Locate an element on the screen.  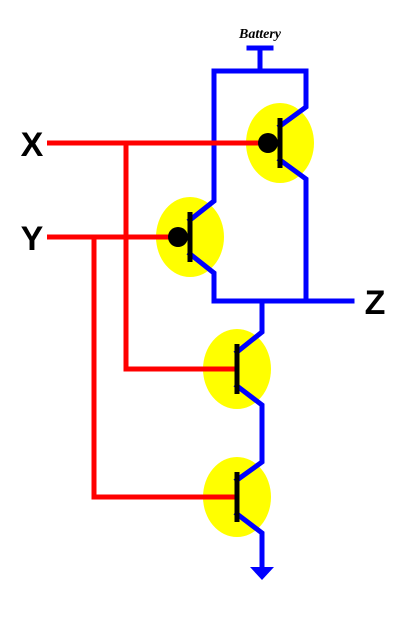
input-x-label: X is located at coordinates (32, 145).